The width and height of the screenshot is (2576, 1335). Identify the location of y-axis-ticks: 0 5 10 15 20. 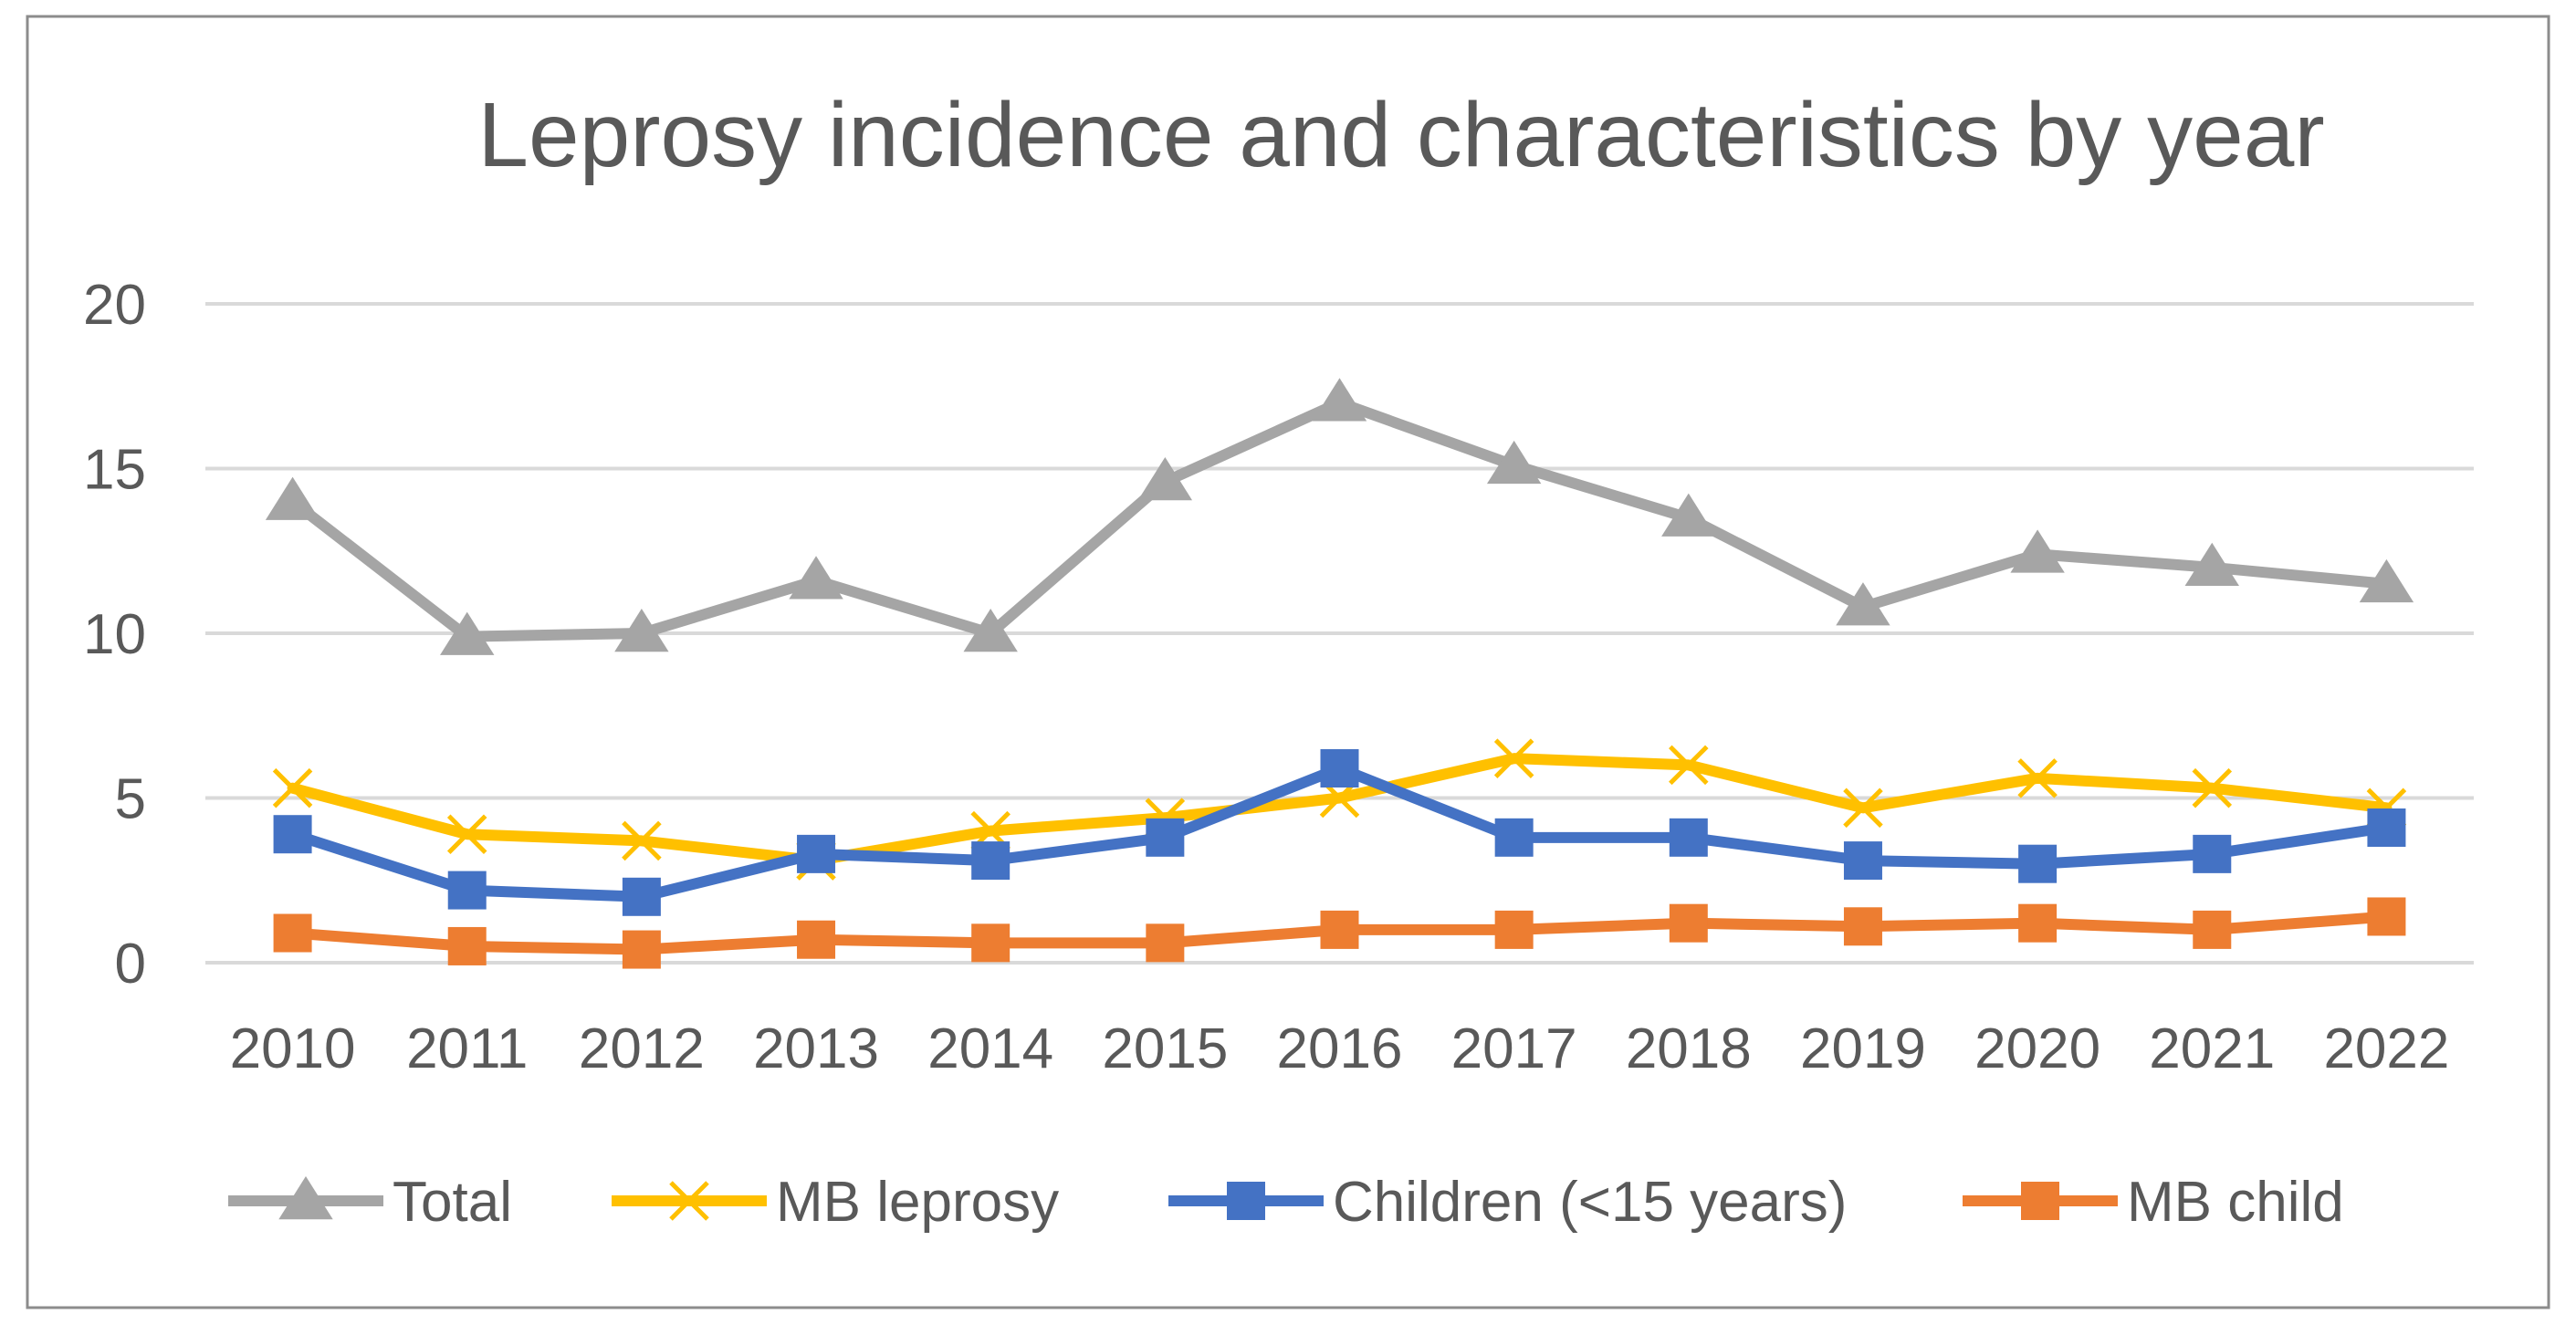
(115, 635).